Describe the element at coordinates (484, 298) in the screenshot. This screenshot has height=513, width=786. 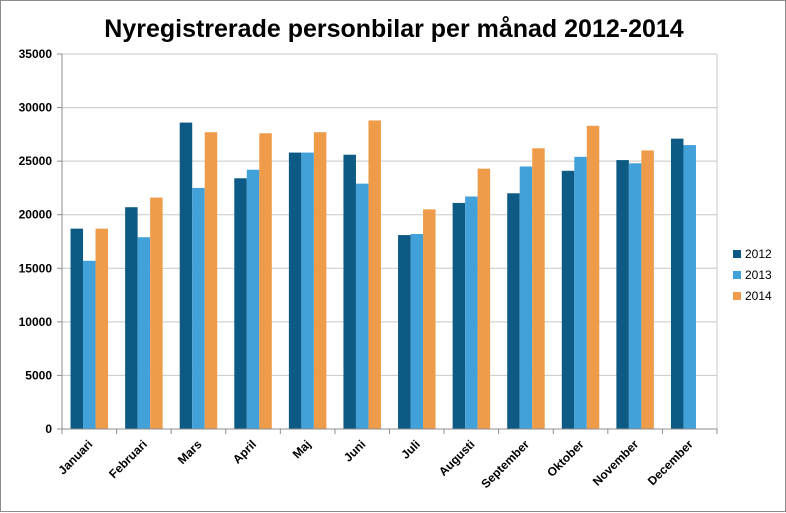
I see `bar-2014-augusti` at that location.